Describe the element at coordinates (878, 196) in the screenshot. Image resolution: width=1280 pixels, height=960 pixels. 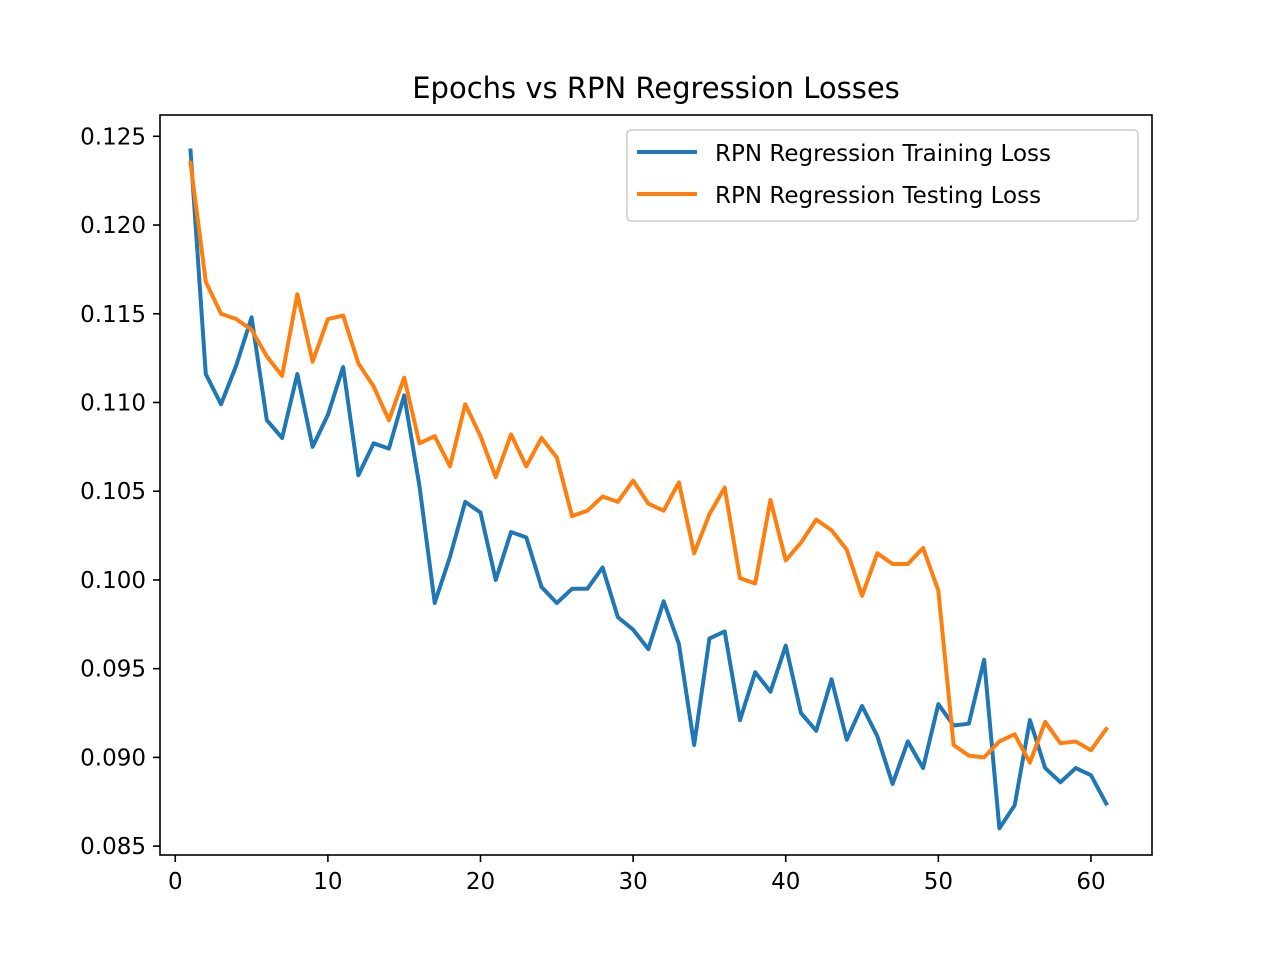
I see `legend-label-testing: RPN Regression Testing Loss` at that location.